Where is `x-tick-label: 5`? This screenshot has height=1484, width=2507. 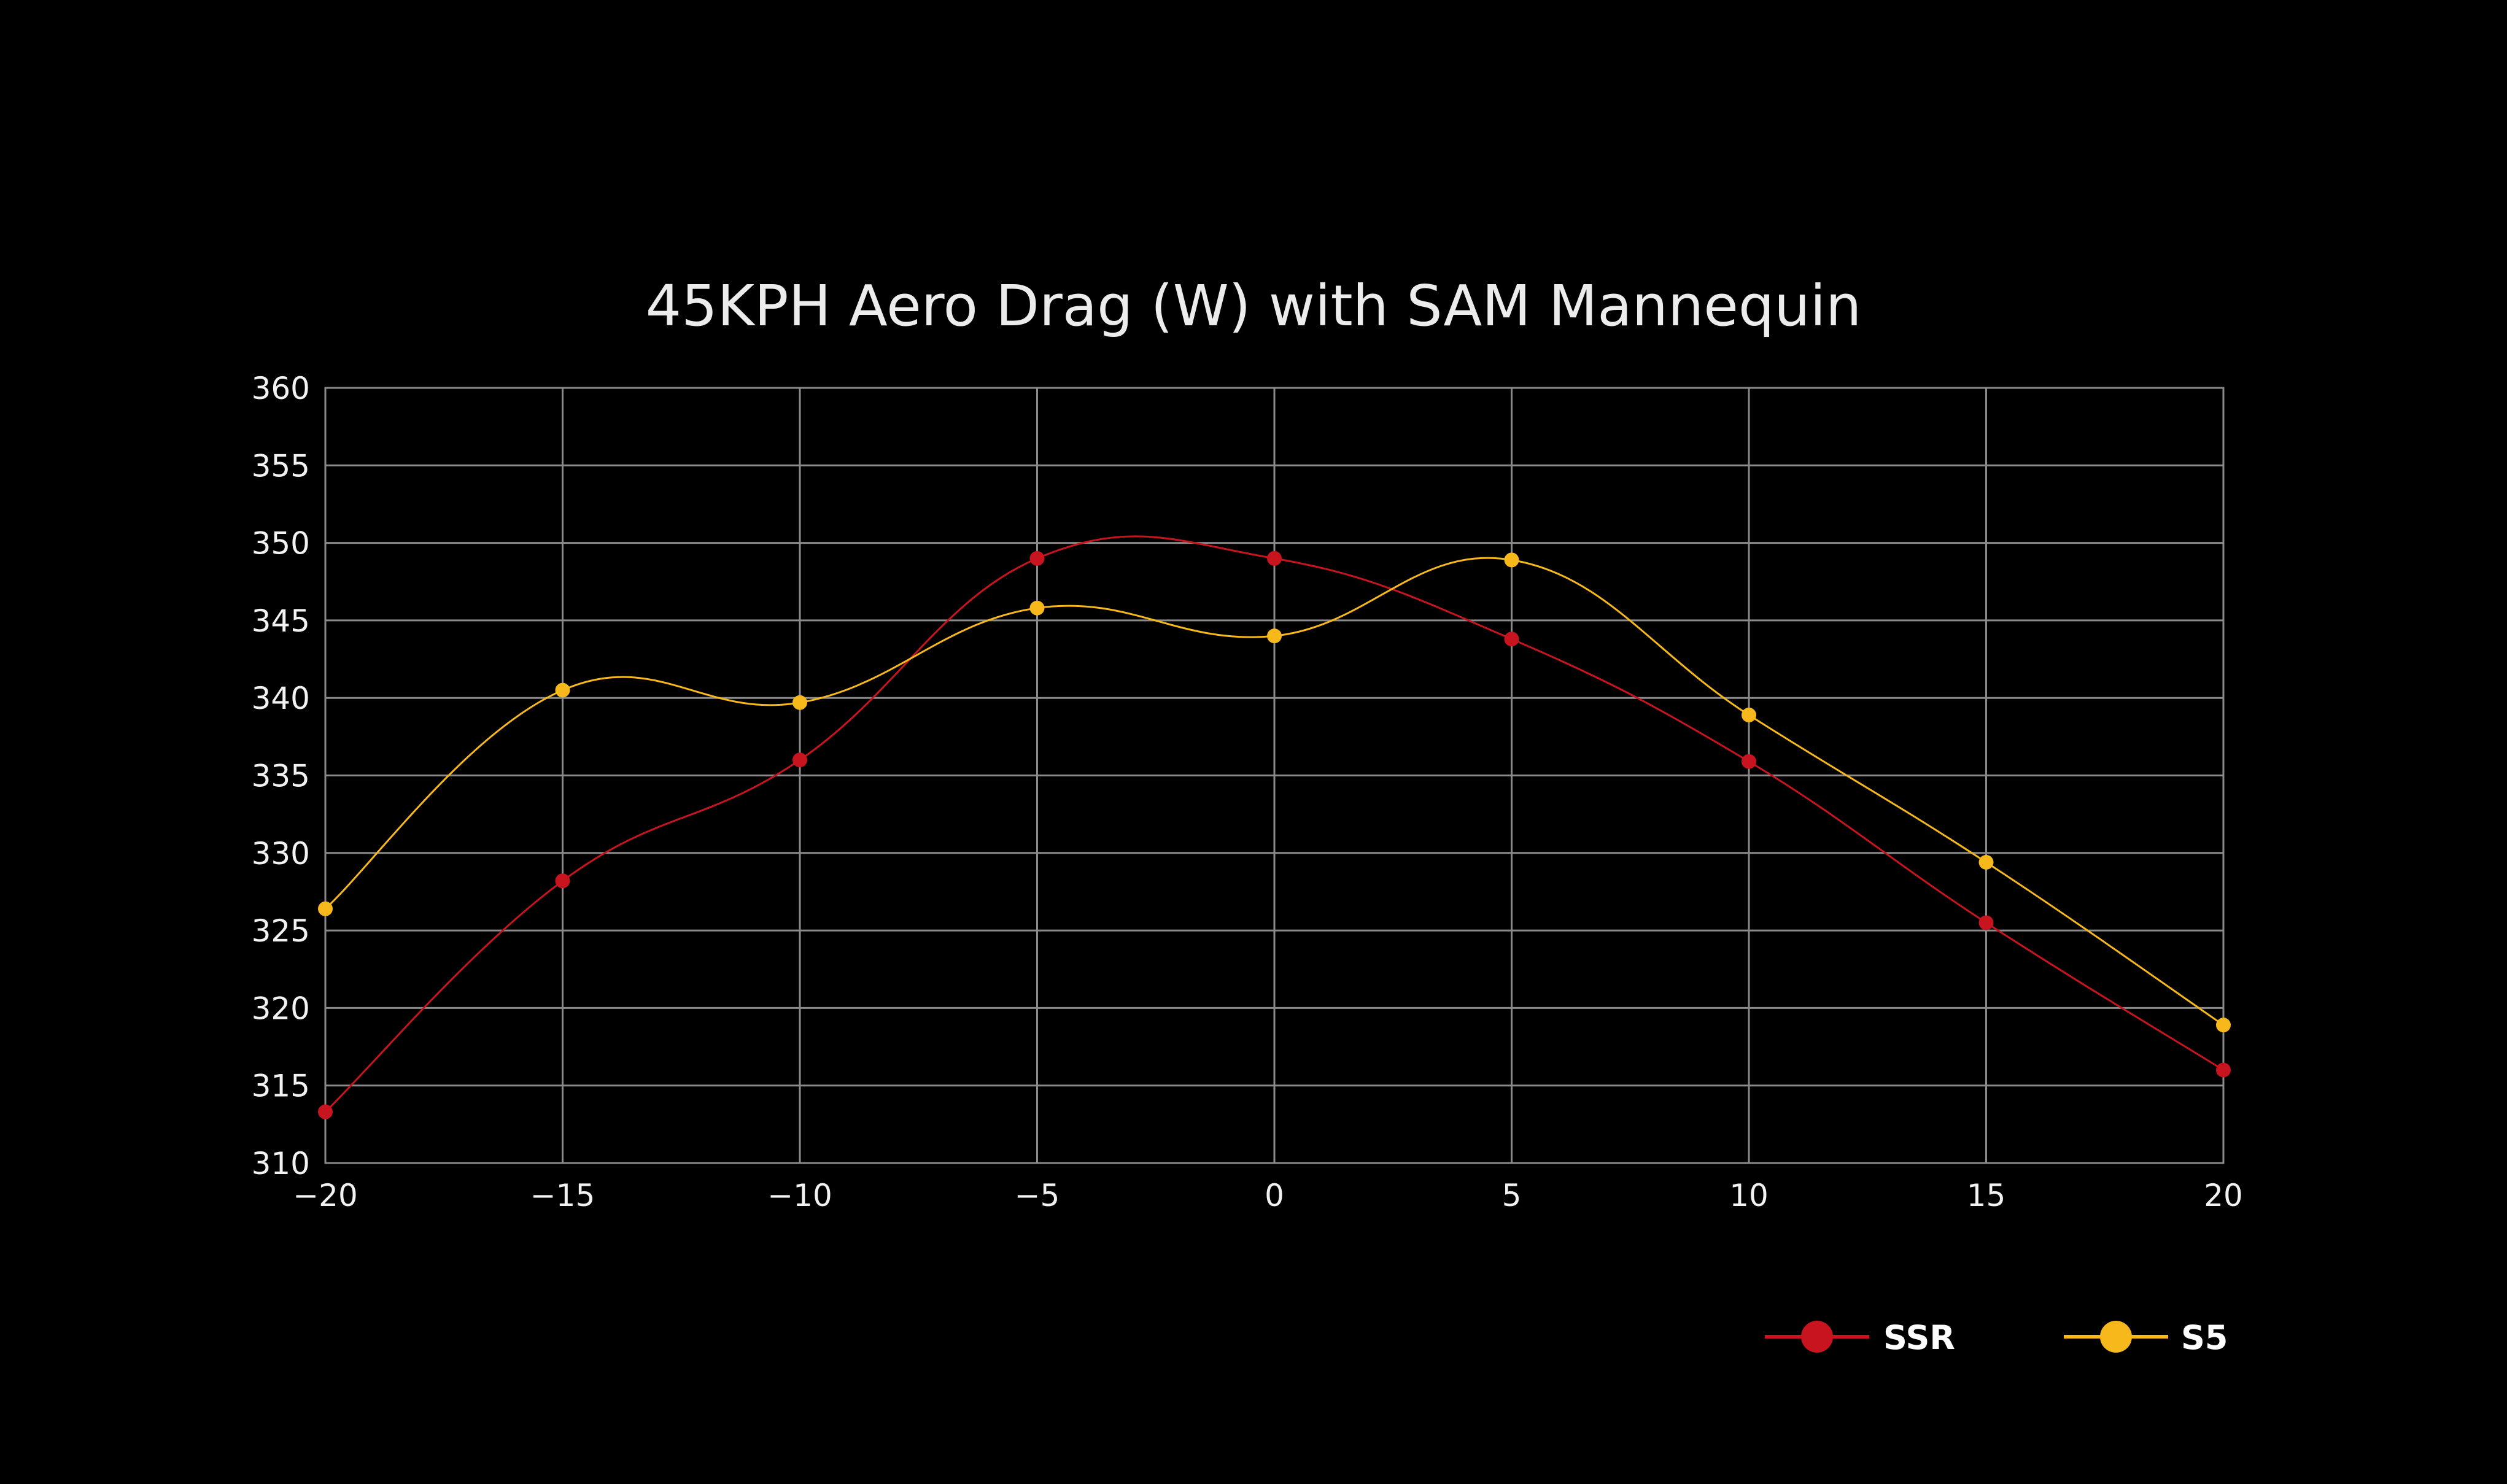 x-tick-label: 5 is located at coordinates (1512, 1195).